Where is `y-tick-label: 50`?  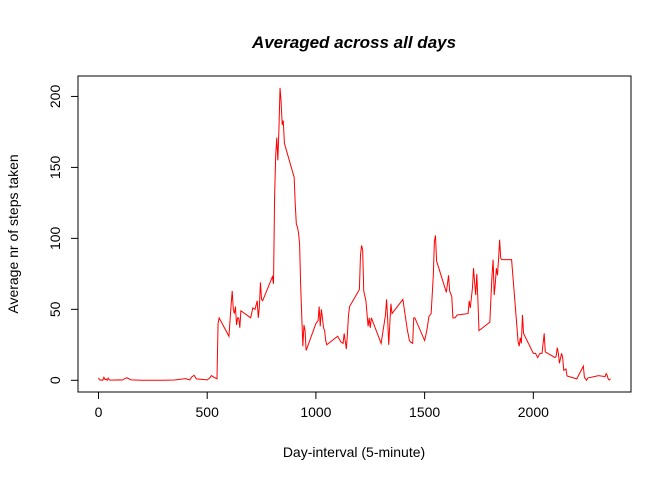
y-tick-label: 50 is located at coordinates (55, 309).